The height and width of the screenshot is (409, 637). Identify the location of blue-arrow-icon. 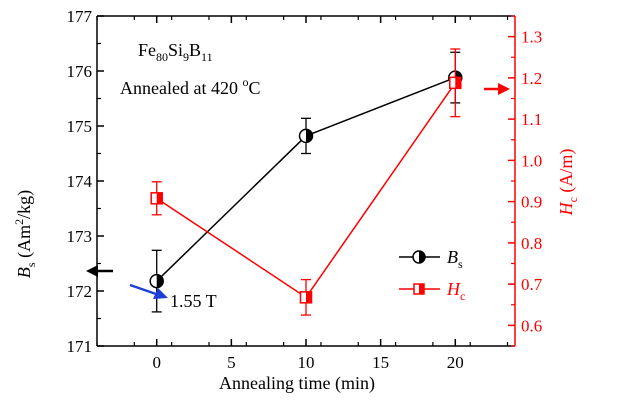
(148, 291).